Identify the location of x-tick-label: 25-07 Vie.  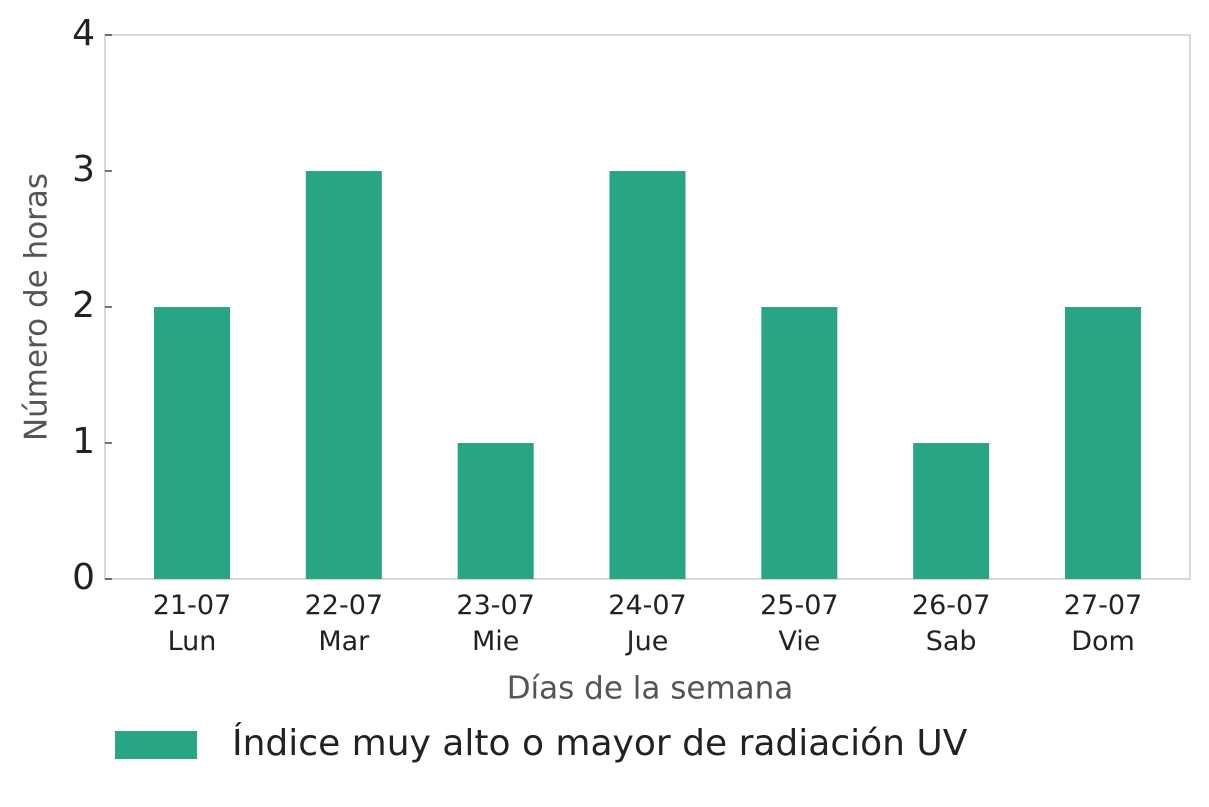
(799, 623).